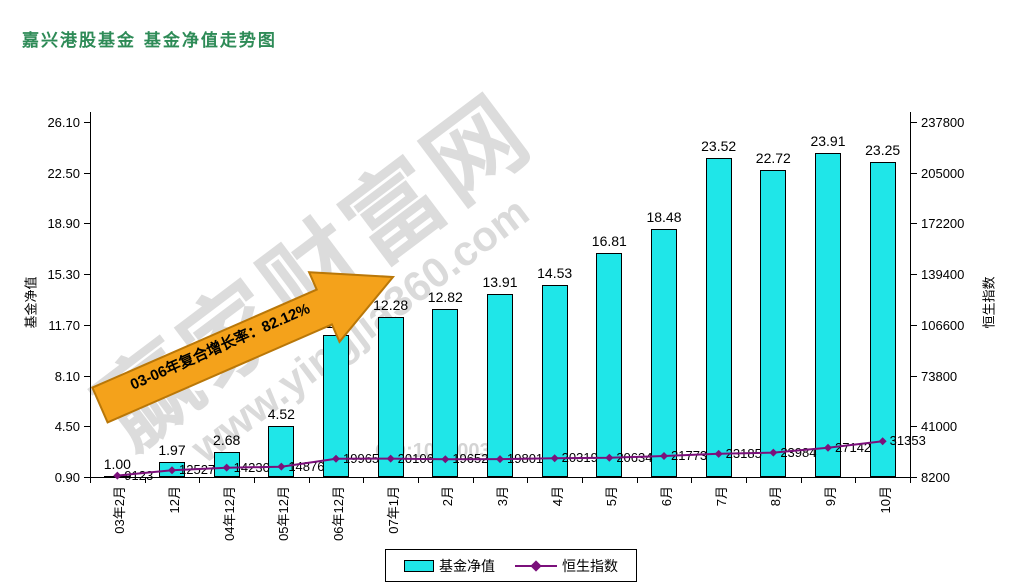 The image size is (1020, 583). Describe the element at coordinates (63, 224) in the screenshot. I see `left-axis-tick-label: 18.90` at that location.